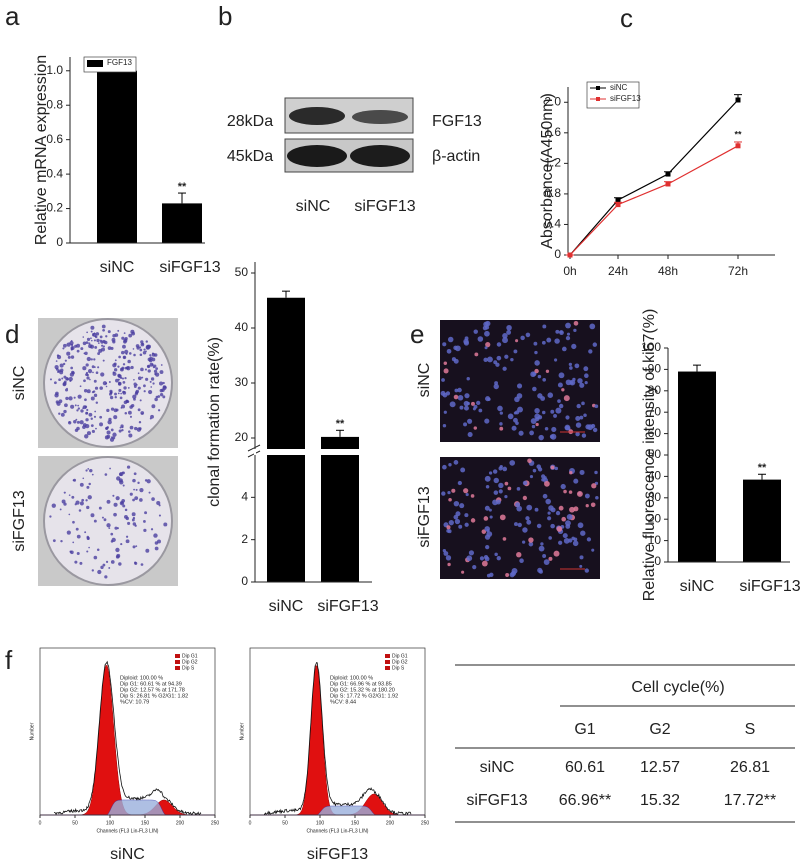 The image size is (800, 864). I want to click on y-tick-label: 0.6, so click(54, 139).